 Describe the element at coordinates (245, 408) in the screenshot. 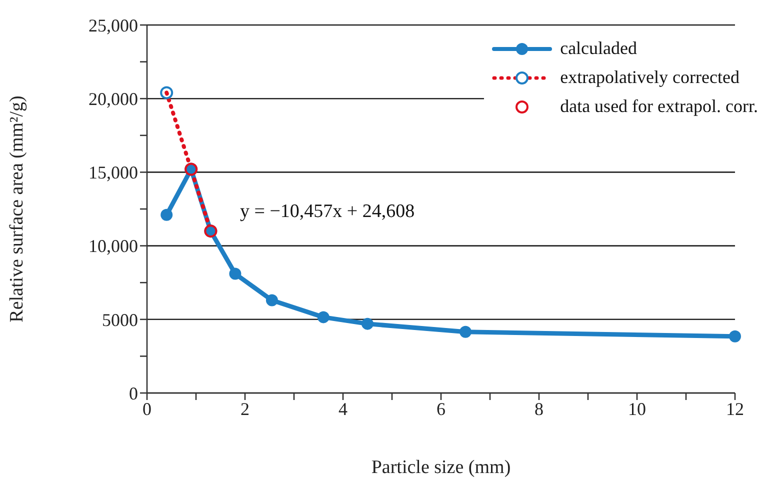

I see `x-tick-label: 2` at that location.